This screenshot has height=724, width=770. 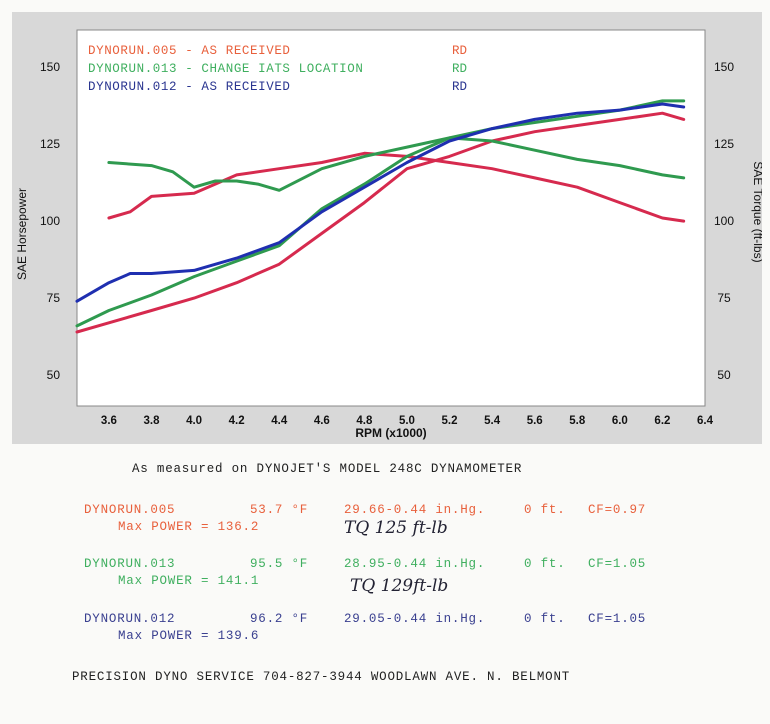 I want to click on run-temp: 96.2 °F, so click(x=279, y=619).